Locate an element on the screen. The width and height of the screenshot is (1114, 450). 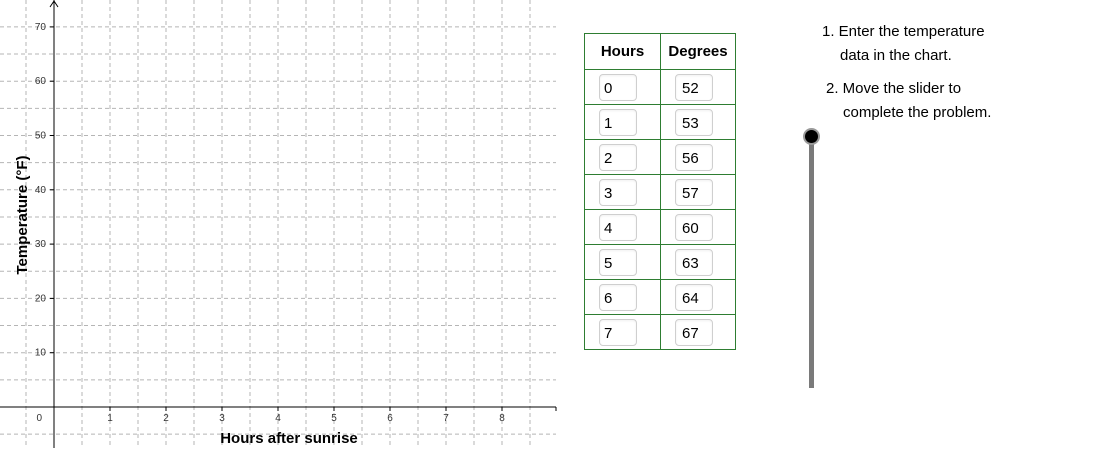
instruction-line: 2. Move the slider to is located at coordinates (894, 88).